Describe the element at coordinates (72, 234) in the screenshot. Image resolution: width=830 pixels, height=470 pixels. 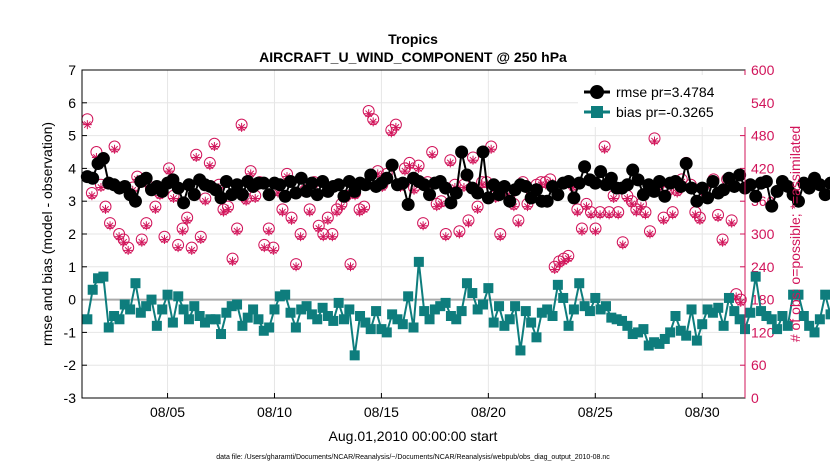
I see `y-tick-label: 2` at that location.